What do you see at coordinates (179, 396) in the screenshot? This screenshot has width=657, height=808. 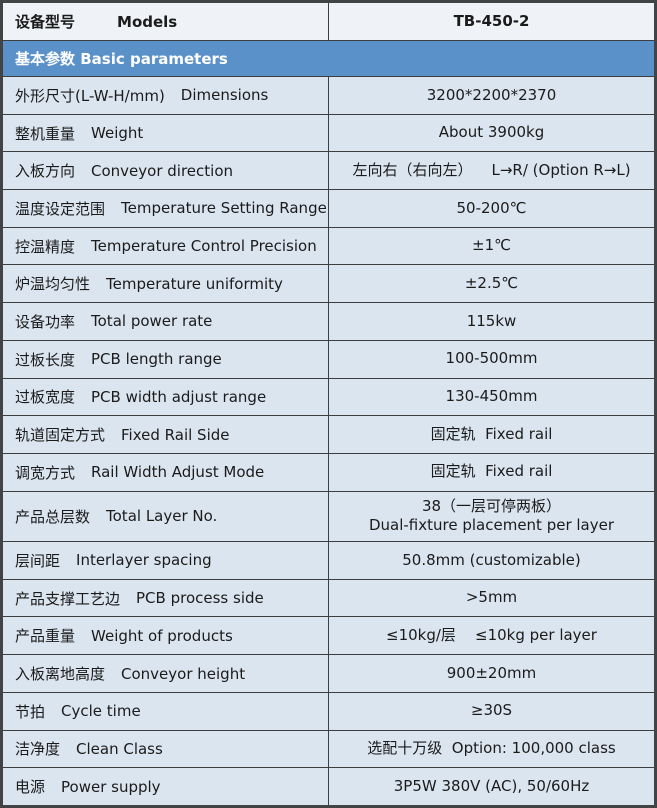 I see `param-label-en: PCB width adjust range` at bounding box center [179, 396].